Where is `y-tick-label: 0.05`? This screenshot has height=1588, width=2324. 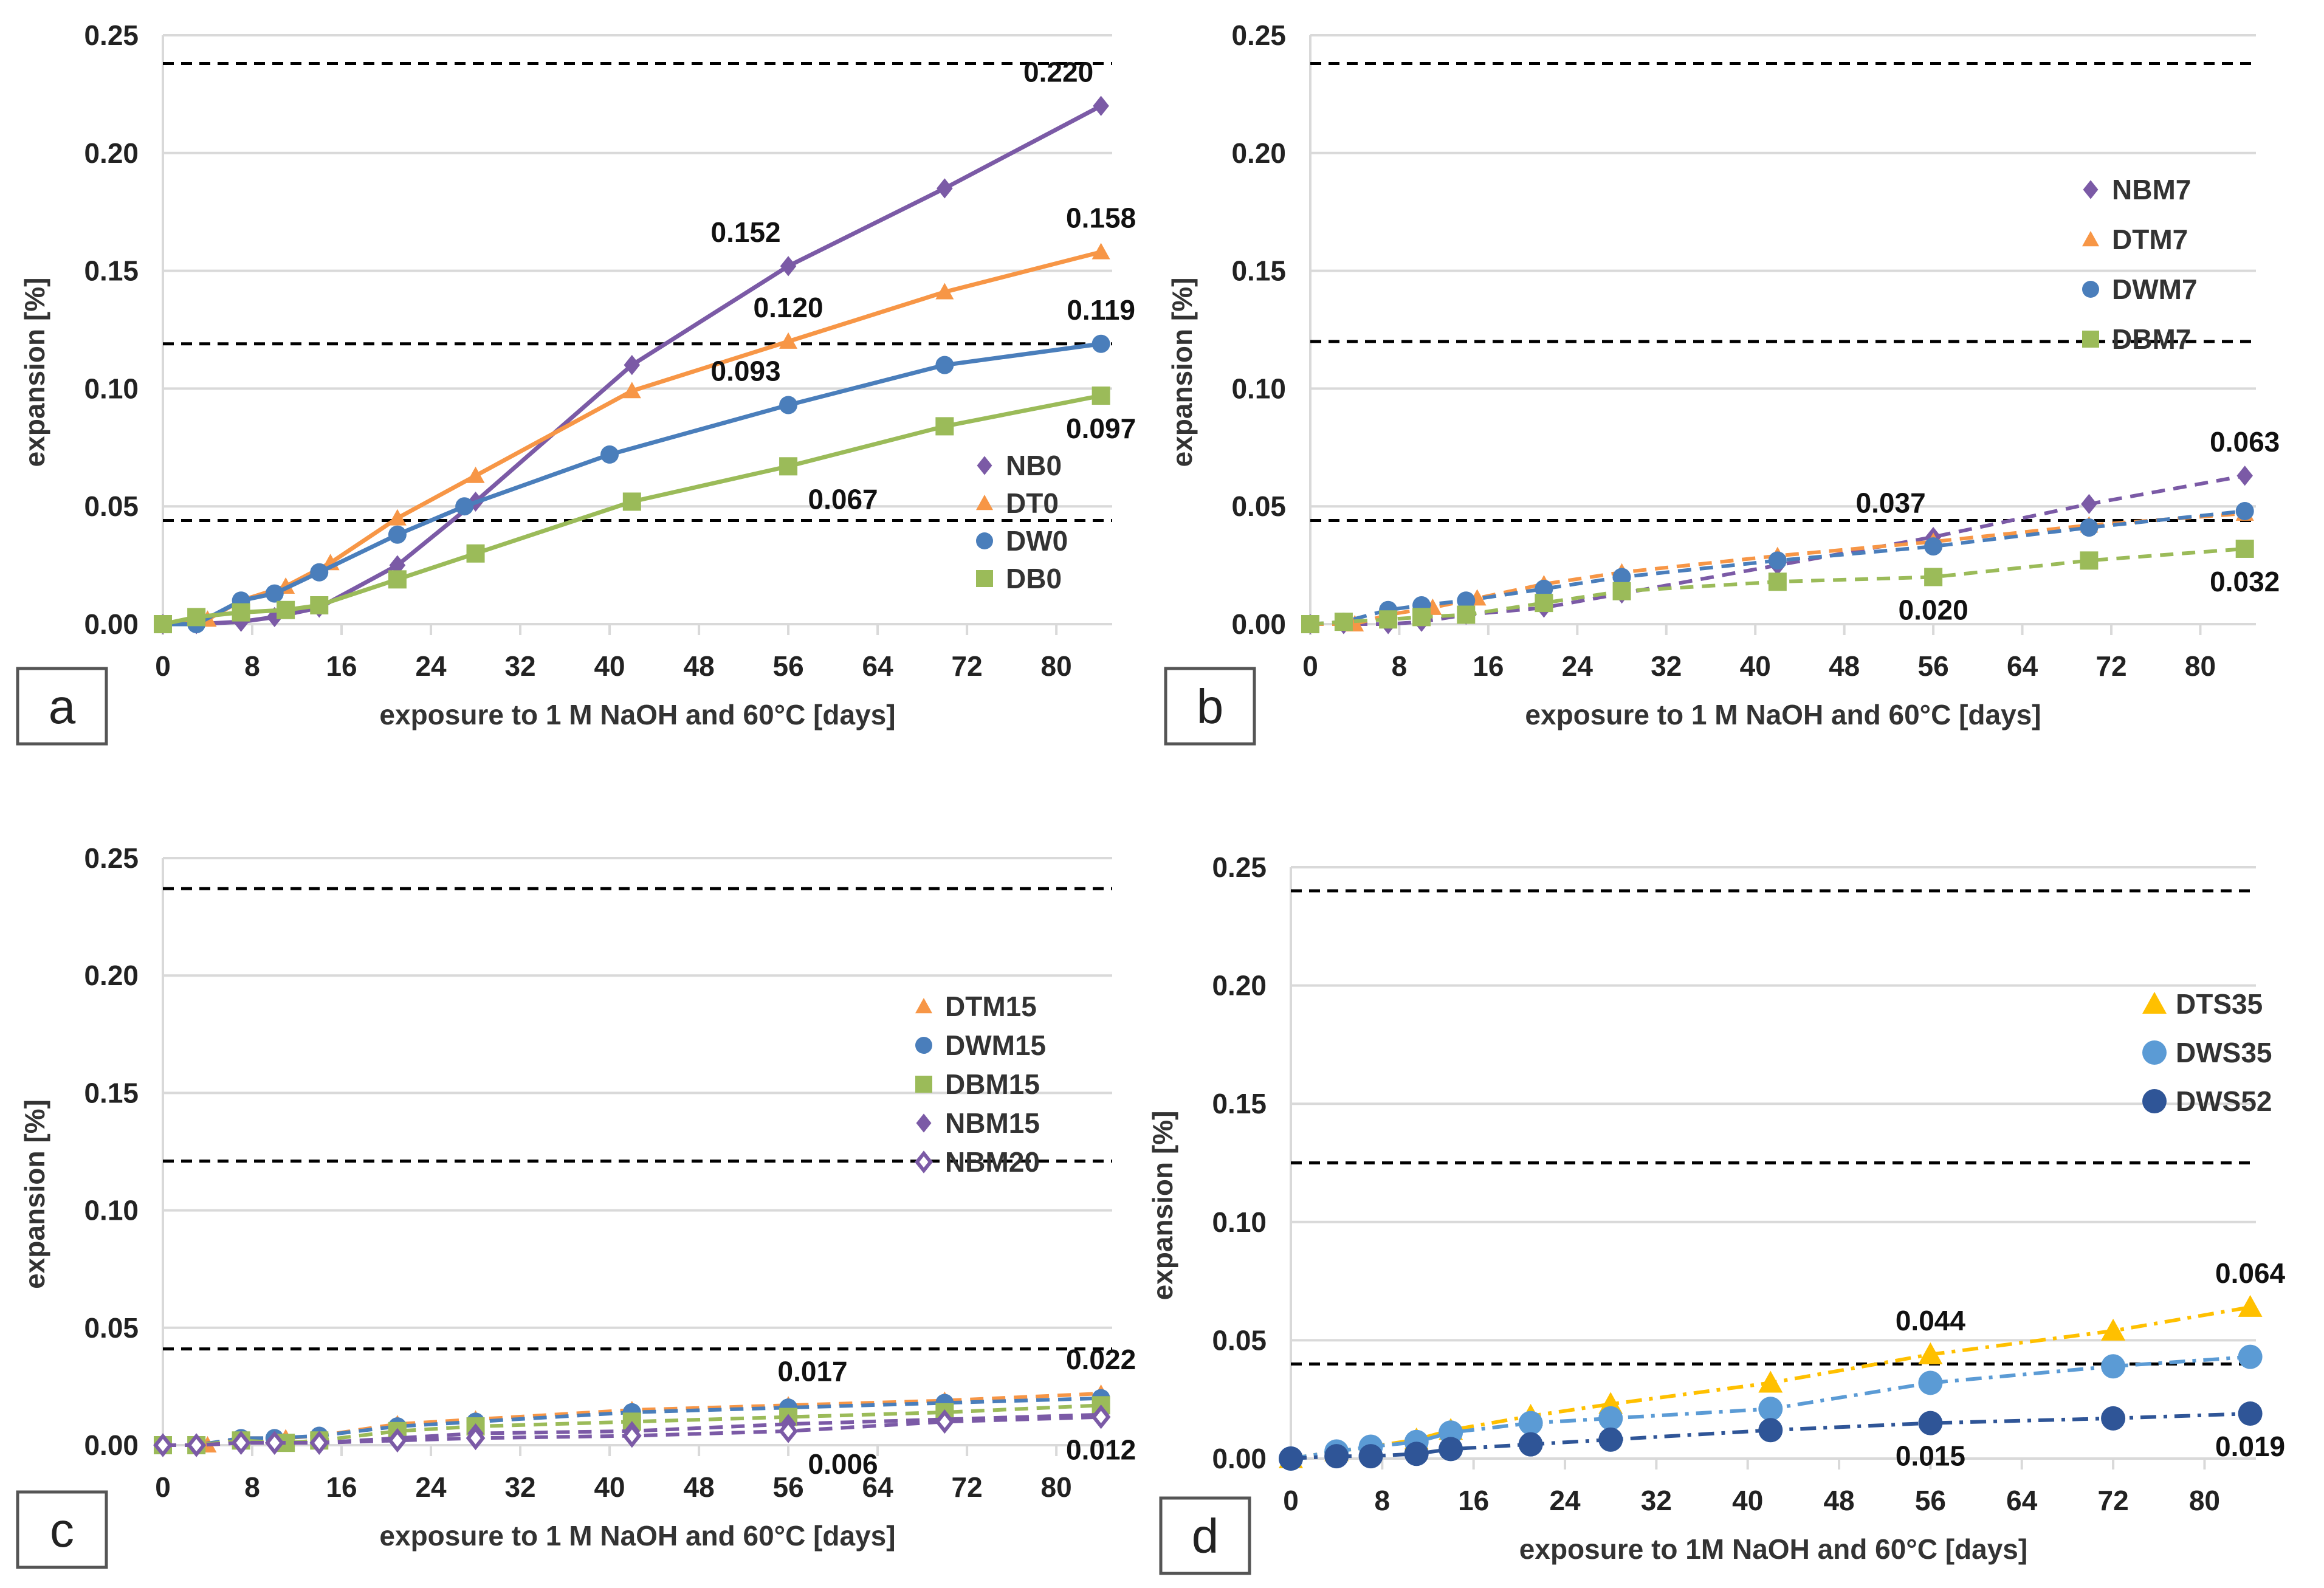 y-tick-label: 0.05 is located at coordinates (111, 506).